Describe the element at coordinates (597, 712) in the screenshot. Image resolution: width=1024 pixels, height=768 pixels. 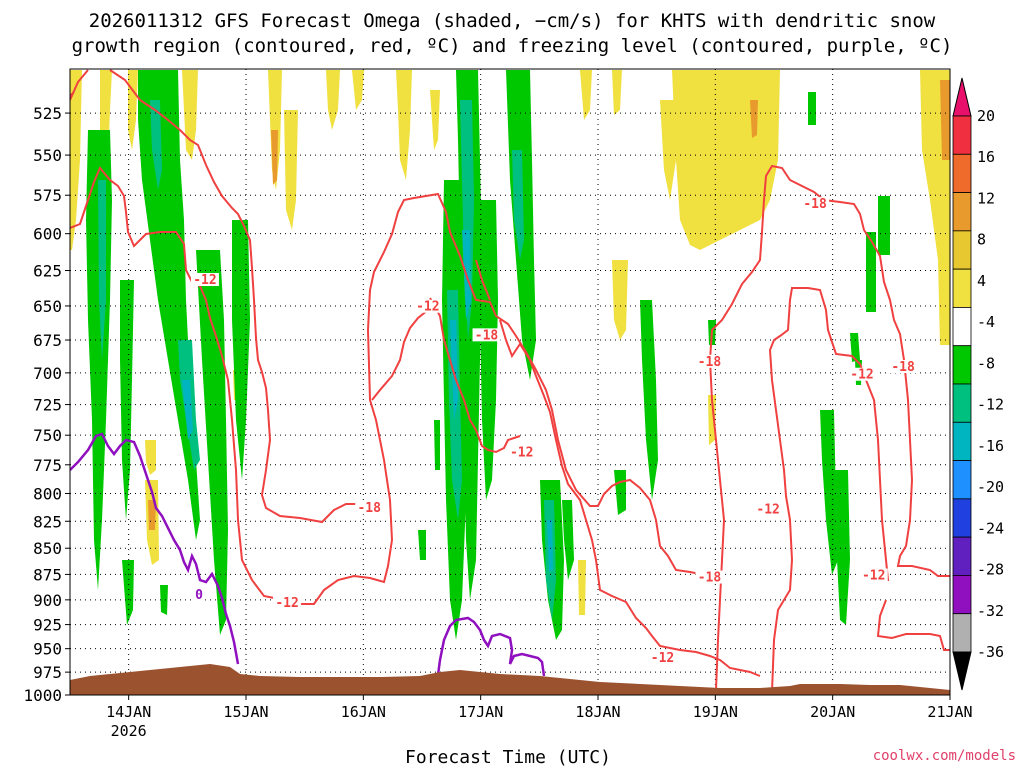
I see `x-tick-label: 18JAN` at that location.